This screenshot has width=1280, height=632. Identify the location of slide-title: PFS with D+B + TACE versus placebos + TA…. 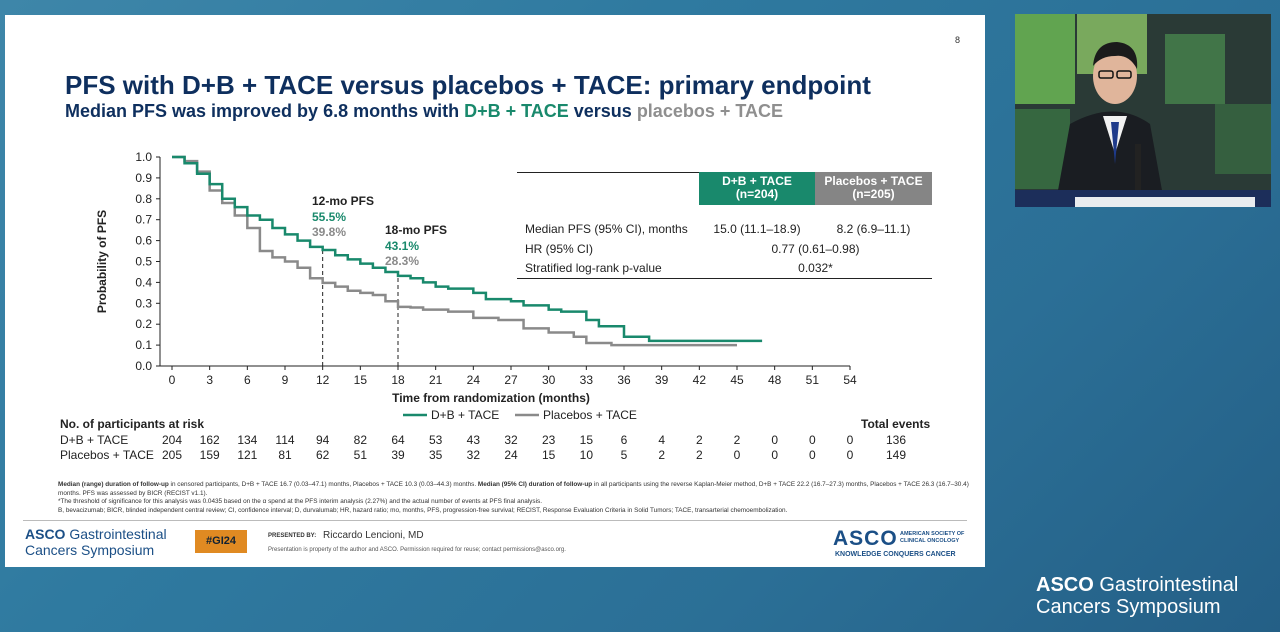
(468, 85).